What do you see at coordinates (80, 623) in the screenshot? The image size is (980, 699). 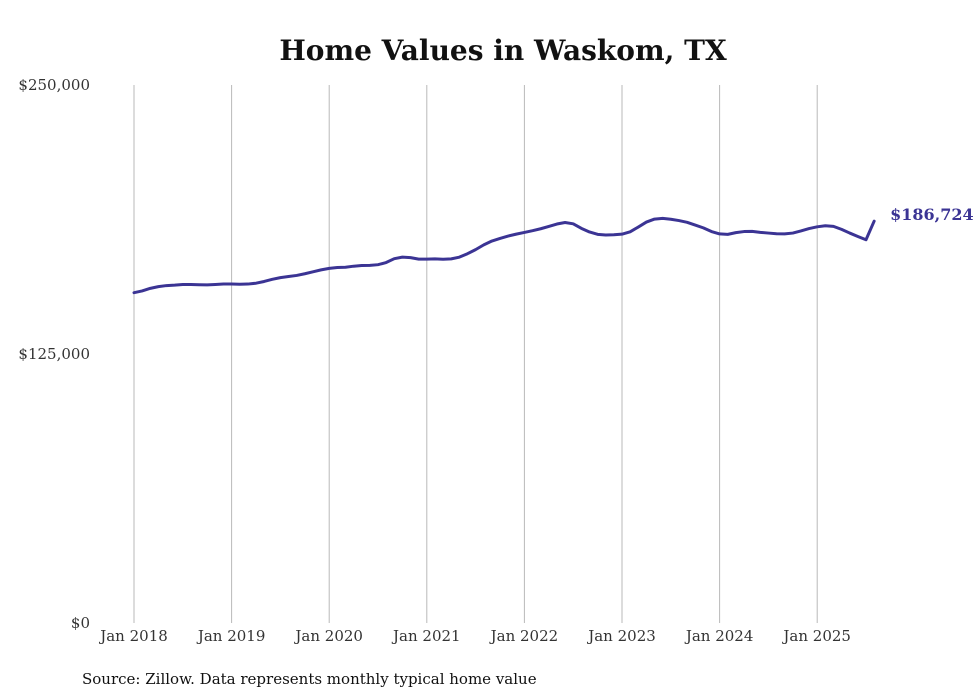 I see `y-tick-label: $0` at bounding box center [80, 623].